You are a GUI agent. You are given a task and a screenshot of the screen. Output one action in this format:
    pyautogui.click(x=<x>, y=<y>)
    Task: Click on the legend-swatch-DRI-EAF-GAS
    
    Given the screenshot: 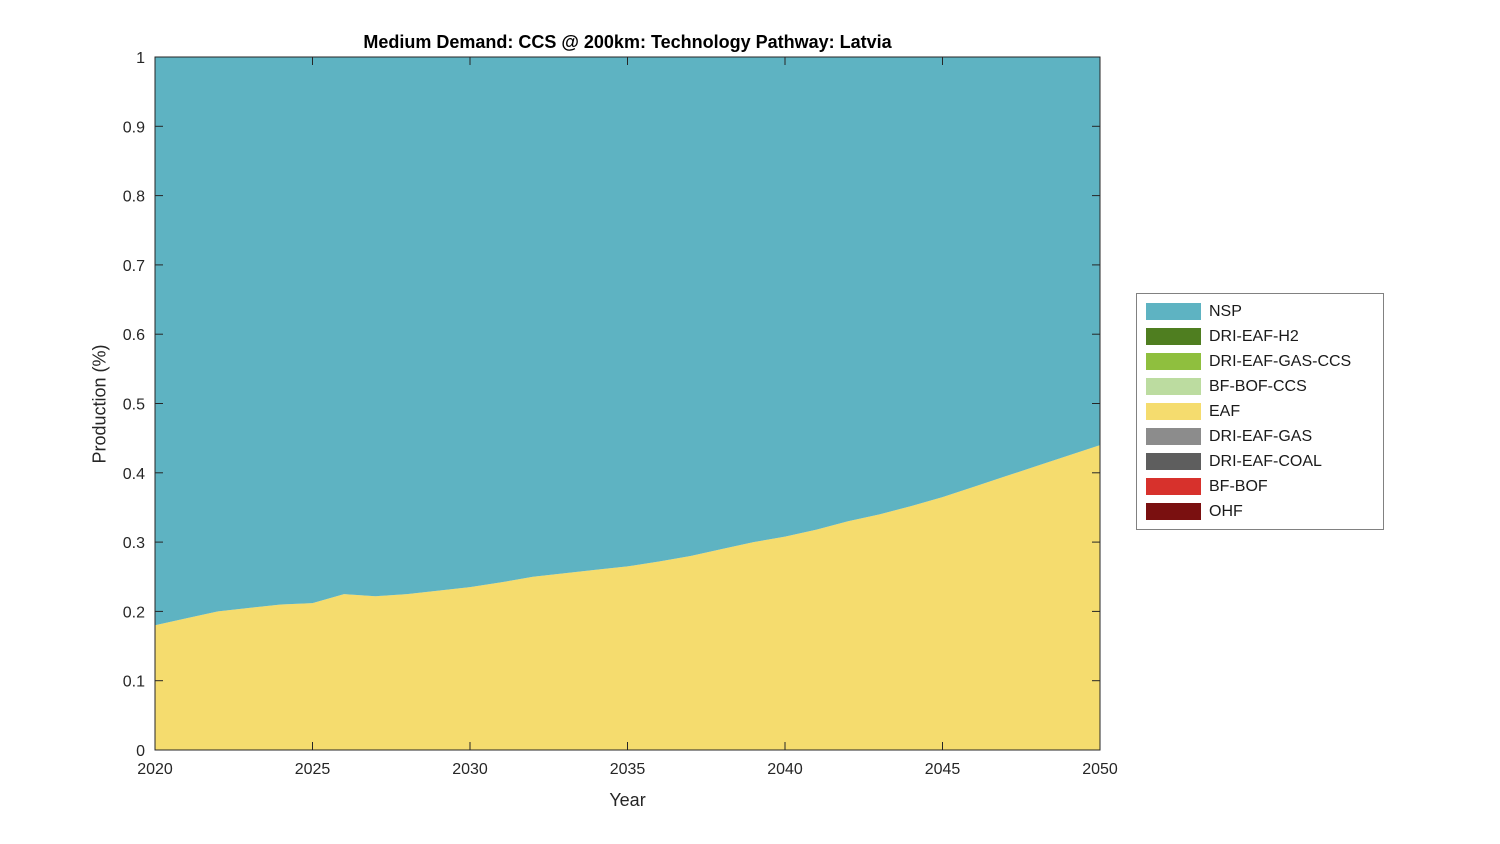 What is the action you would take?
    pyautogui.click(x=1173, y=436)
    